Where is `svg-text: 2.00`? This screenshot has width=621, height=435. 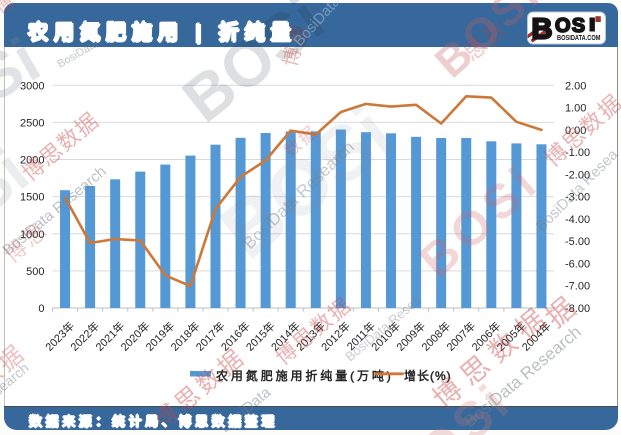
svg-text: 2.00 is located at coordinates (575, 86).